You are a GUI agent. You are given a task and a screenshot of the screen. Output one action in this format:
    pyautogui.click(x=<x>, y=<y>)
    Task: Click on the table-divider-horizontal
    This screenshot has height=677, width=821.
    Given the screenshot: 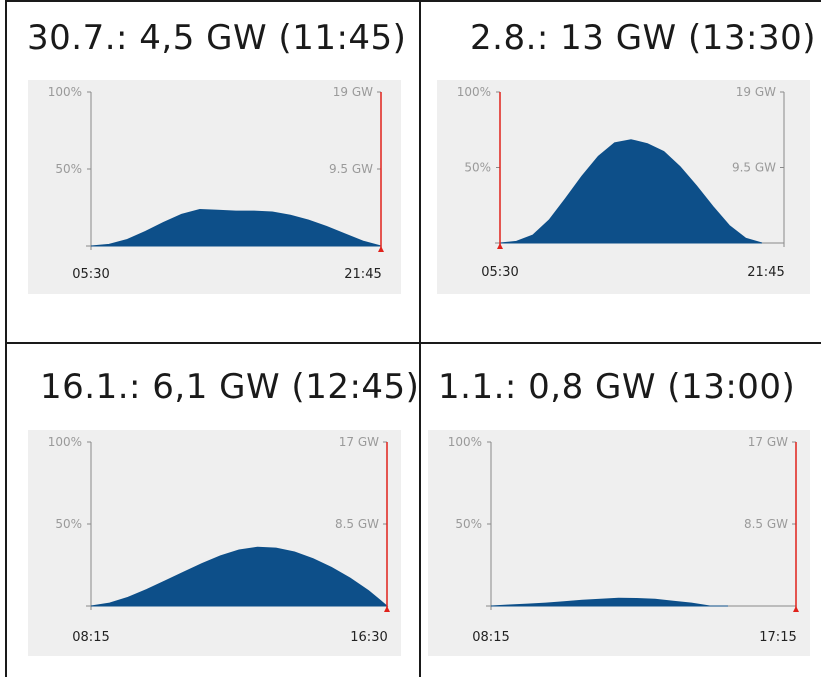 What is the action you would take?
    pyautogui.click(x=413, y=343)
    